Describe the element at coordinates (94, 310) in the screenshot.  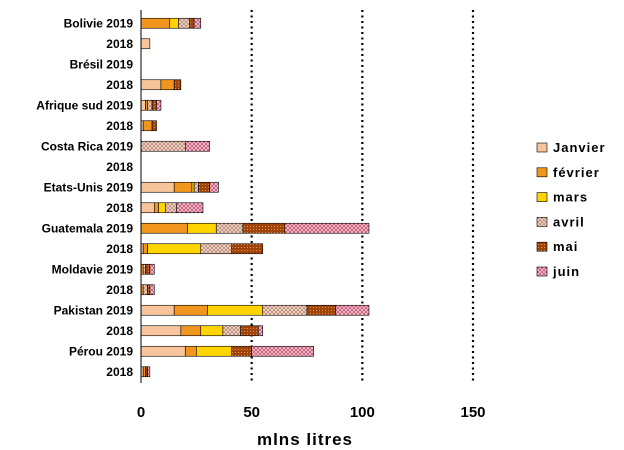
I see `category-label-15: Pakistan 2019` at that location.